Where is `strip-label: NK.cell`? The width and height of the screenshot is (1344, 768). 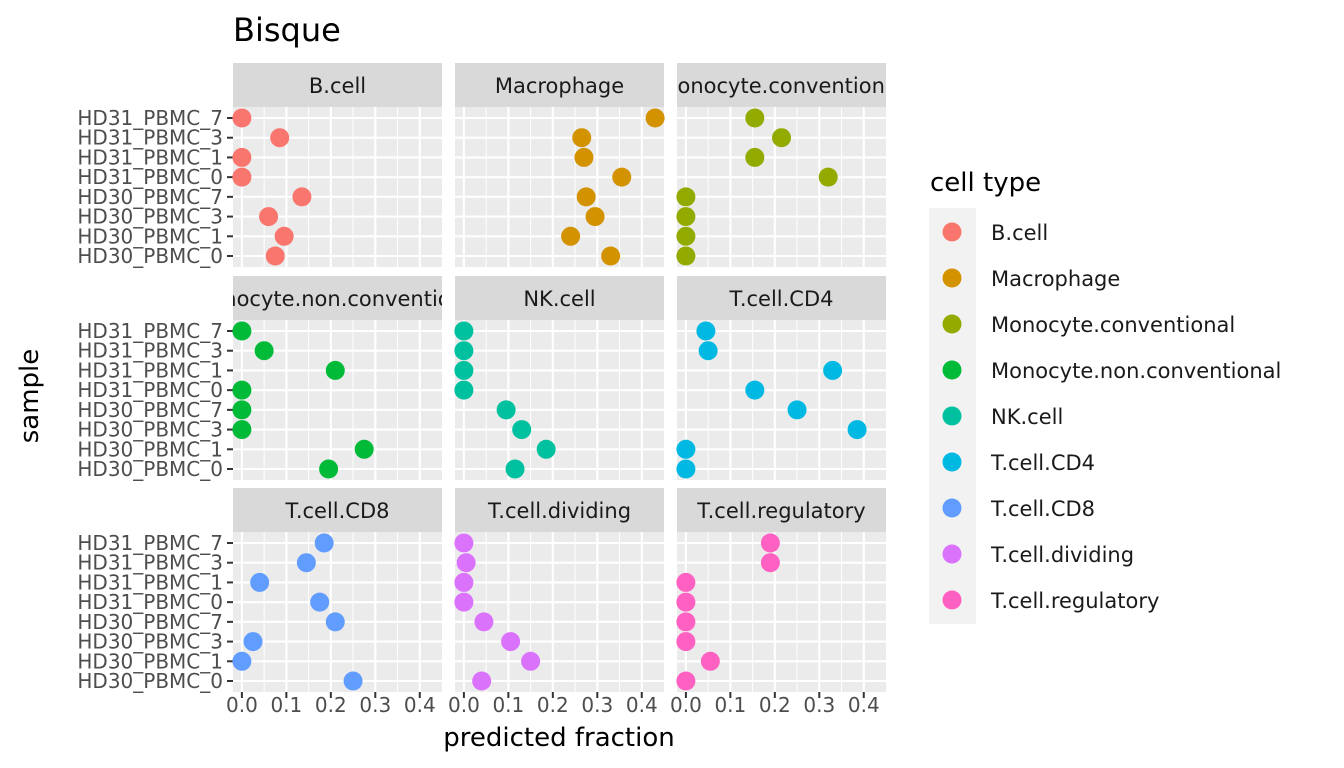 strip-label: NK.cell is located at coordinates (559, 299).